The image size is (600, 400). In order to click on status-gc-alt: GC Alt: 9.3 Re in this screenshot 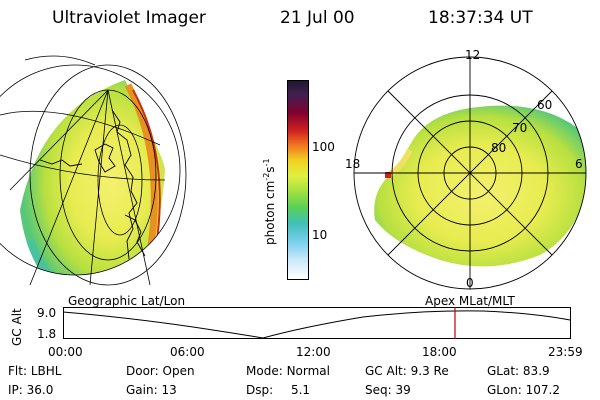, I will do `click(407, 371)`.